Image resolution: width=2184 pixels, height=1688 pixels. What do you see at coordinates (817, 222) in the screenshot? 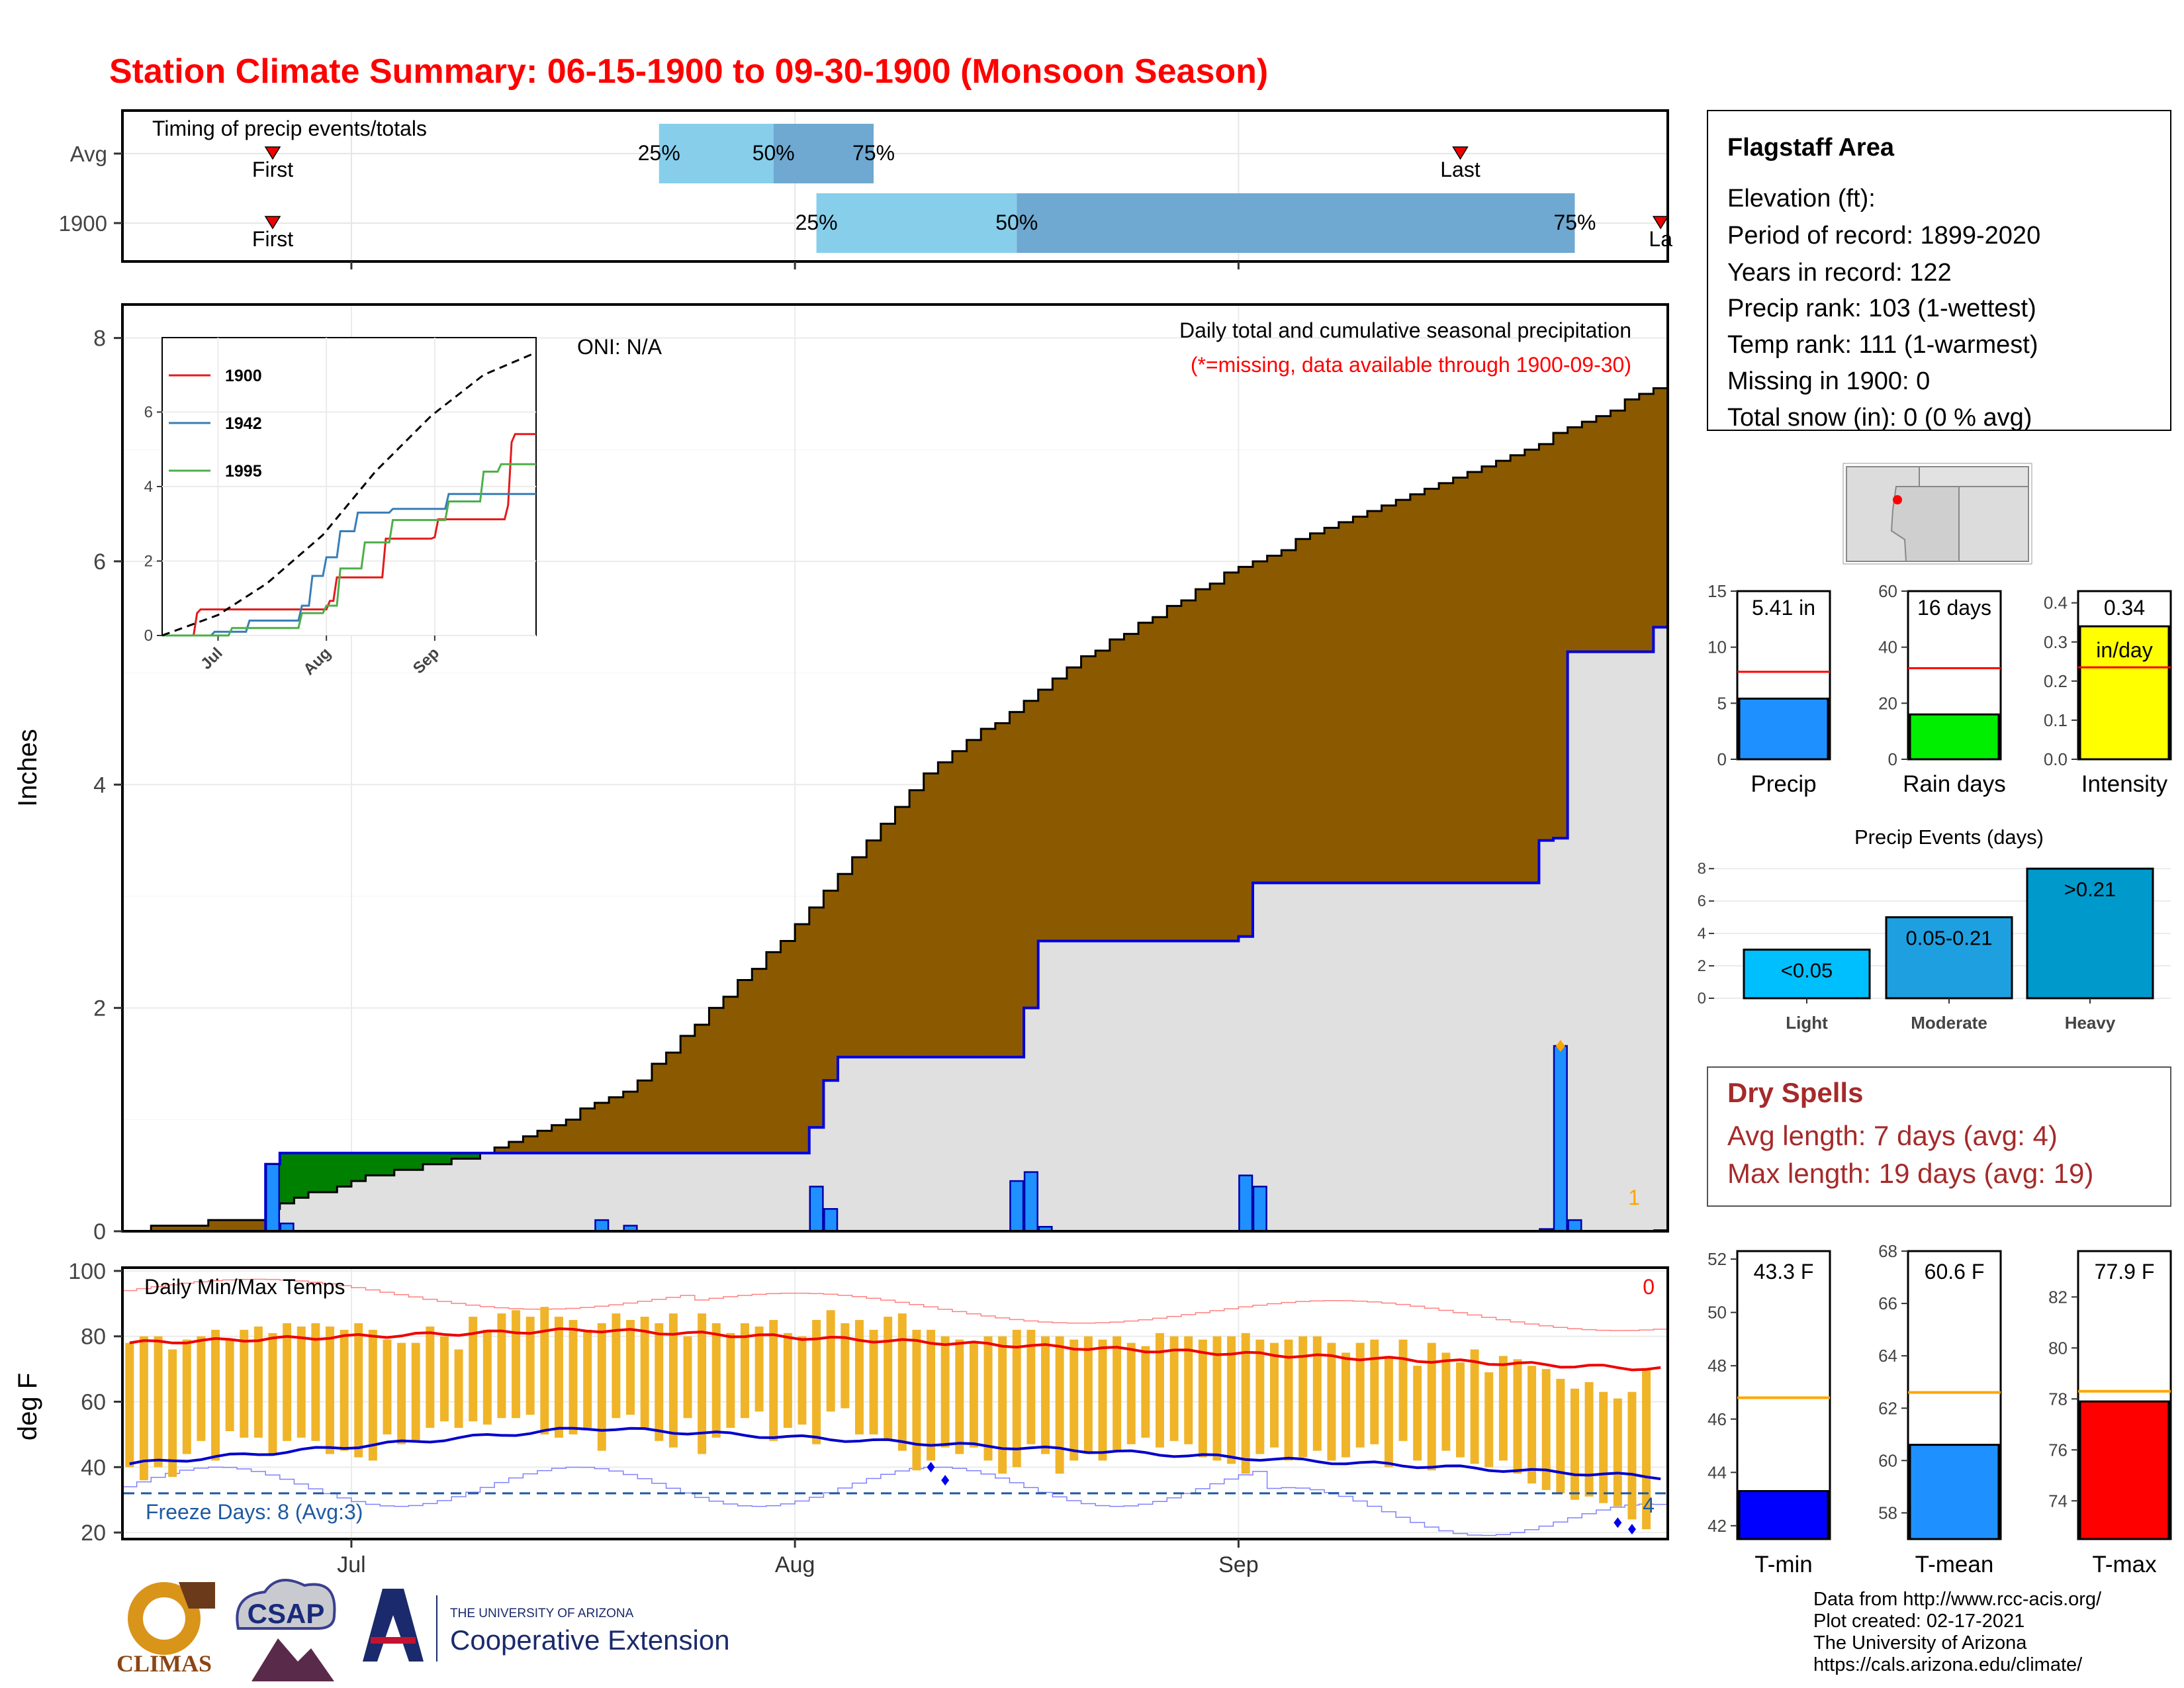
I see `timing-q25-label: 25%` at bounding box center [817, 222].